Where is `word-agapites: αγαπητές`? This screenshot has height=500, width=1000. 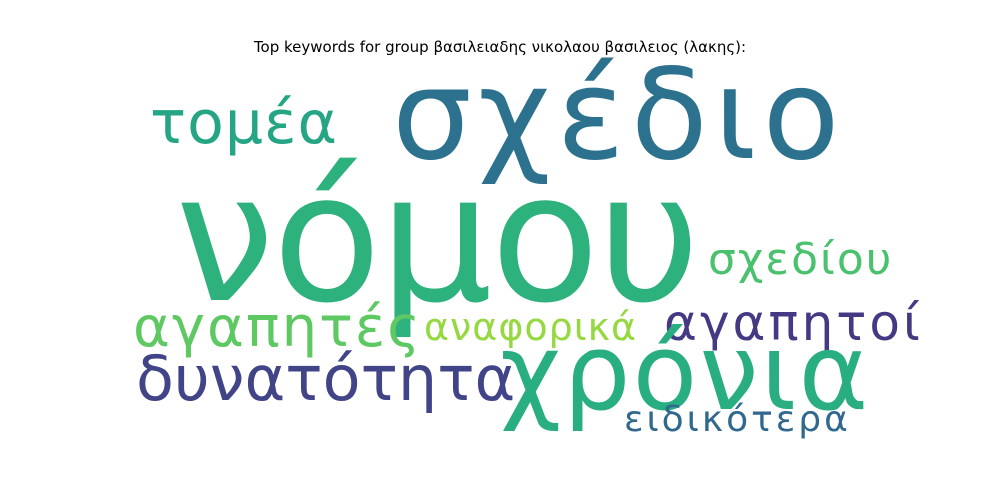 word-agapites: αγαπητές is located at coordinates (278, 327).